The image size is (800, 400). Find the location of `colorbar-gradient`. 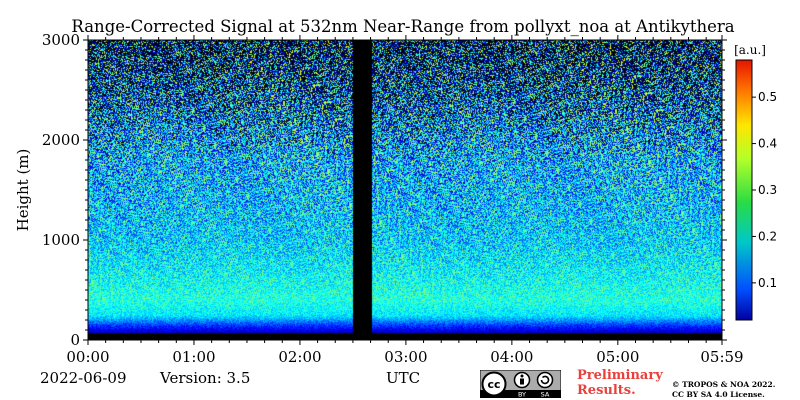

colorbar-gradient is located at coordinates (744, 190).